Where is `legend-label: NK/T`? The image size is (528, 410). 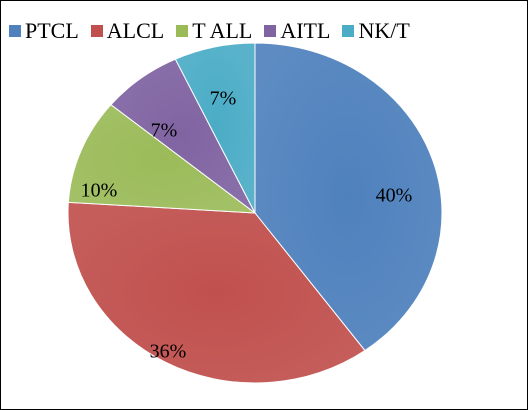
legend-label: NK/T is located at coordinates (384, 30).